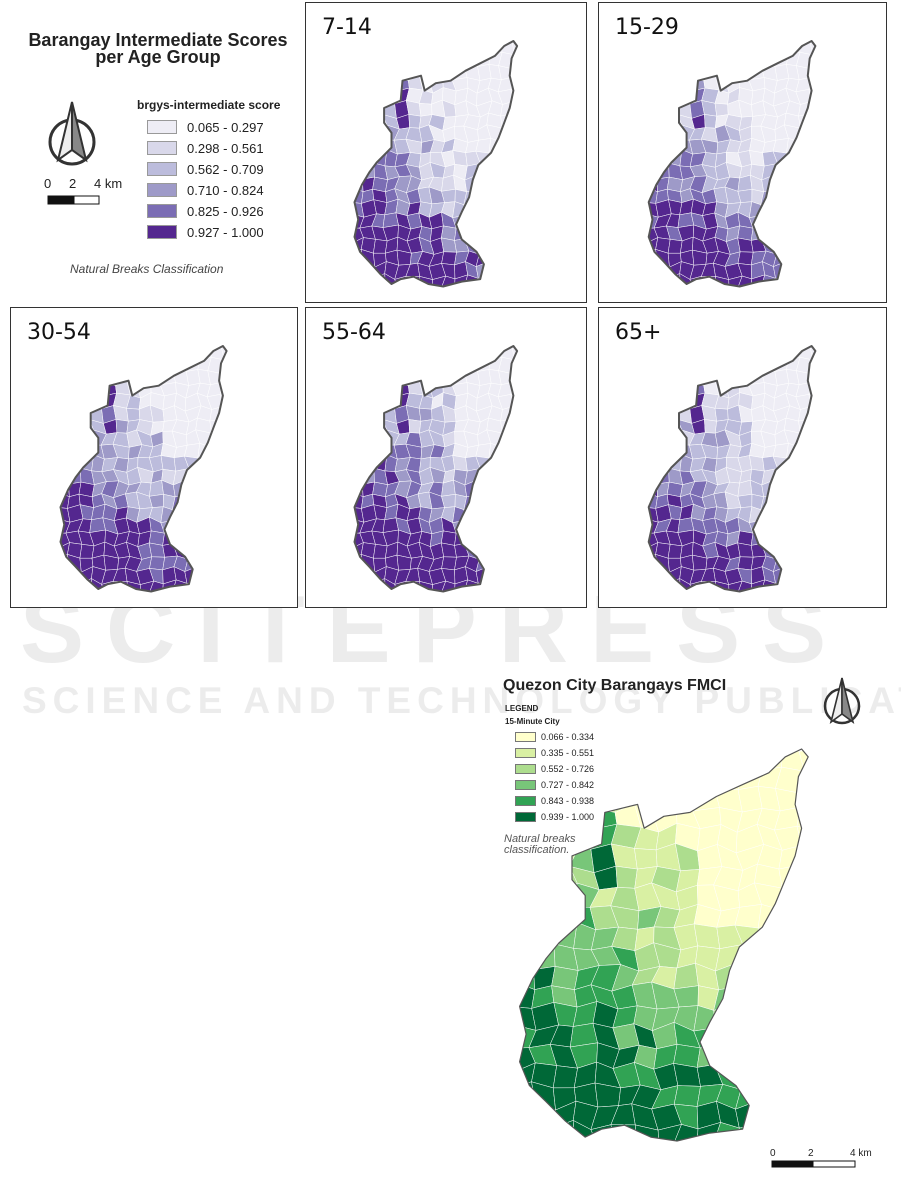  What do you see at coordinates (73, 183) in the screenshot?
I see `scale-label-2: 2` at bounding box center [73, 183].